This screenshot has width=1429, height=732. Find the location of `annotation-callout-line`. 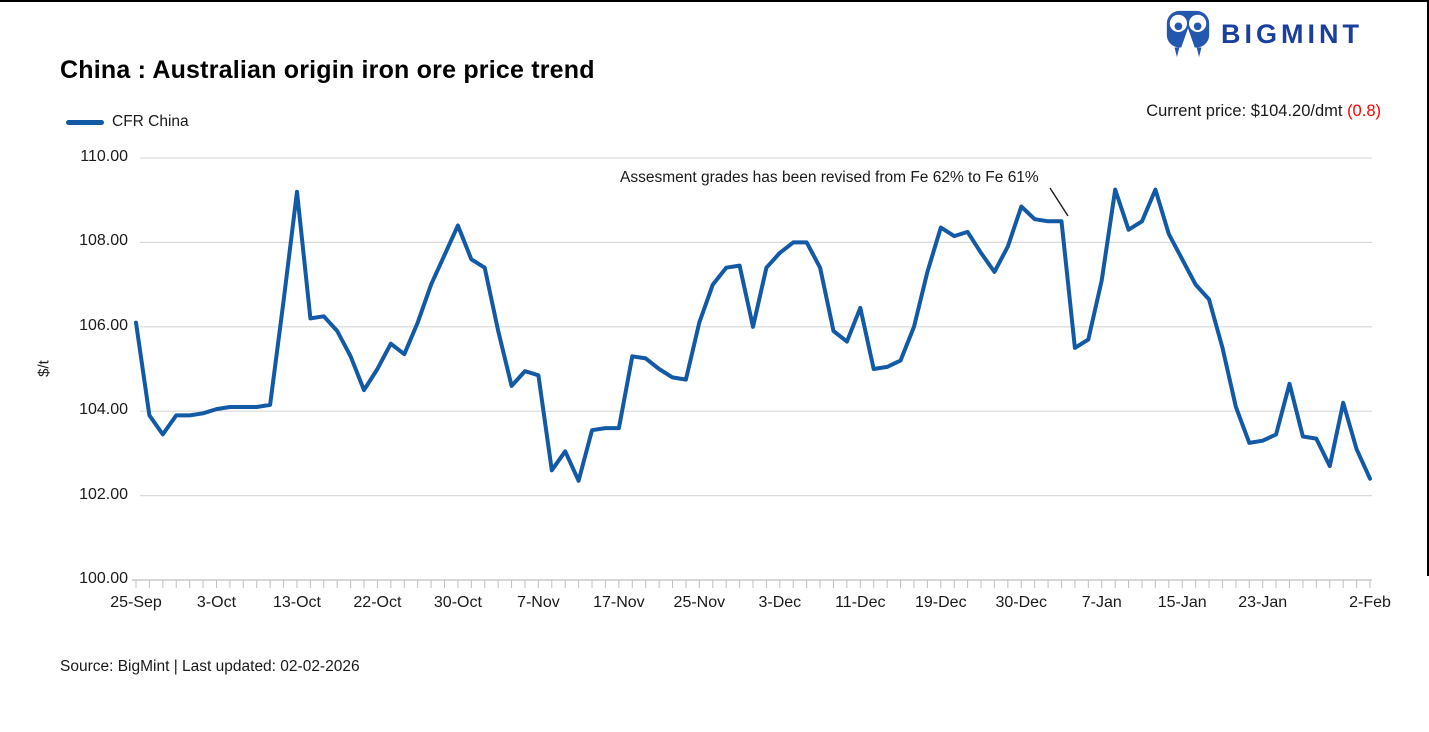

annotation-callout-line is located at coordinates (1059, 202).